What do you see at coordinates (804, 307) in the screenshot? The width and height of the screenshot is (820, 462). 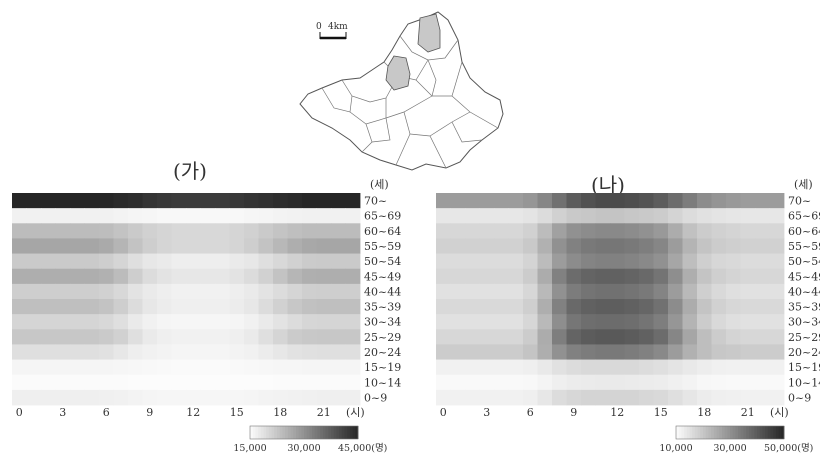 I see `row-label: 35~39` at bounding box center [804, 307].